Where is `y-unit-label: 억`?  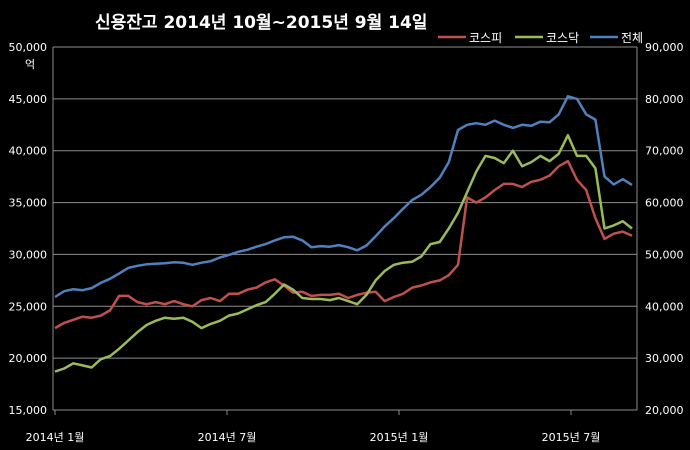
y-unit-label: 억 is located at coordinates (30, 64).